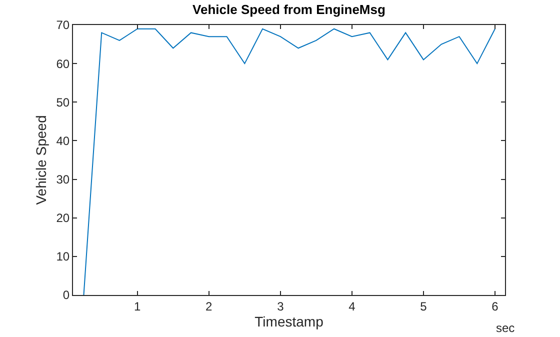 The height and width of the screenshot is (337, 560). I want to click on y-tick-label: 30, so click(63, 179).